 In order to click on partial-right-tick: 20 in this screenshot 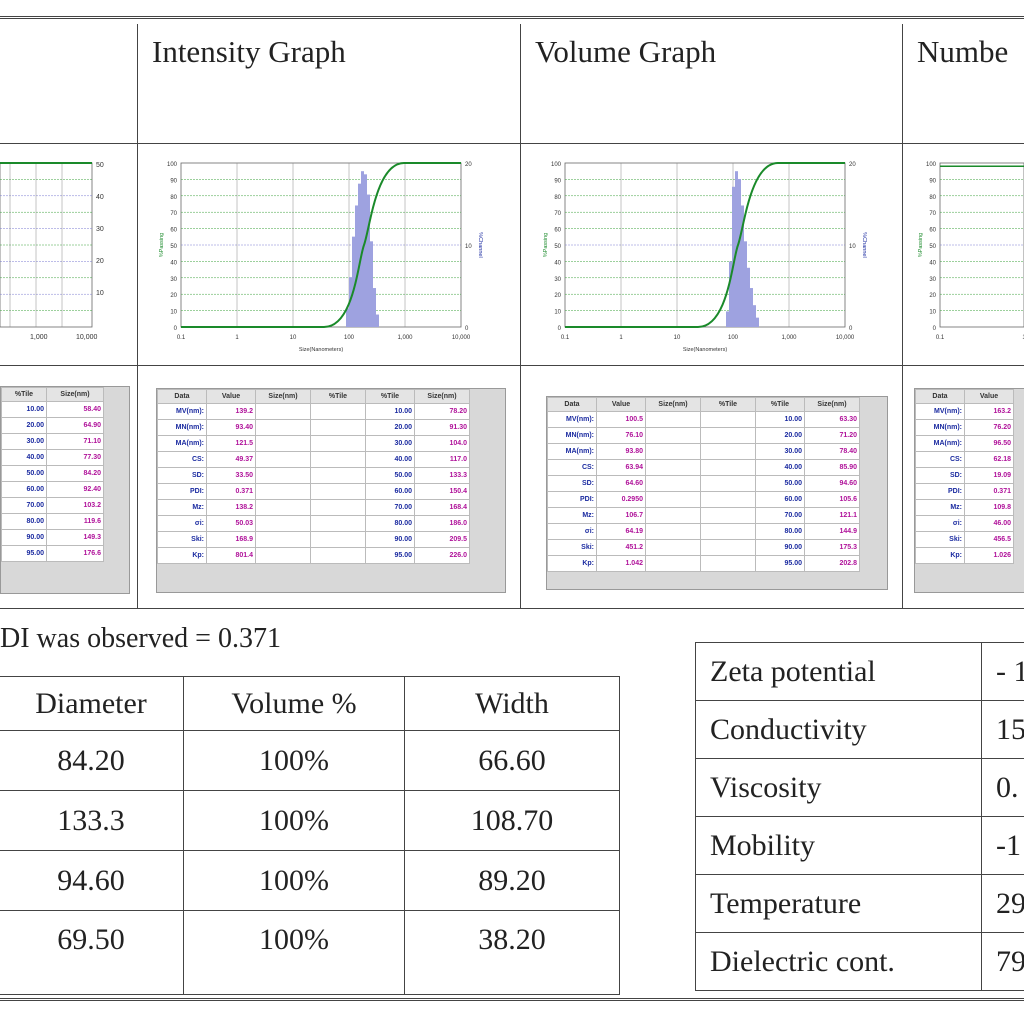, I will do `click(100, 261)`.